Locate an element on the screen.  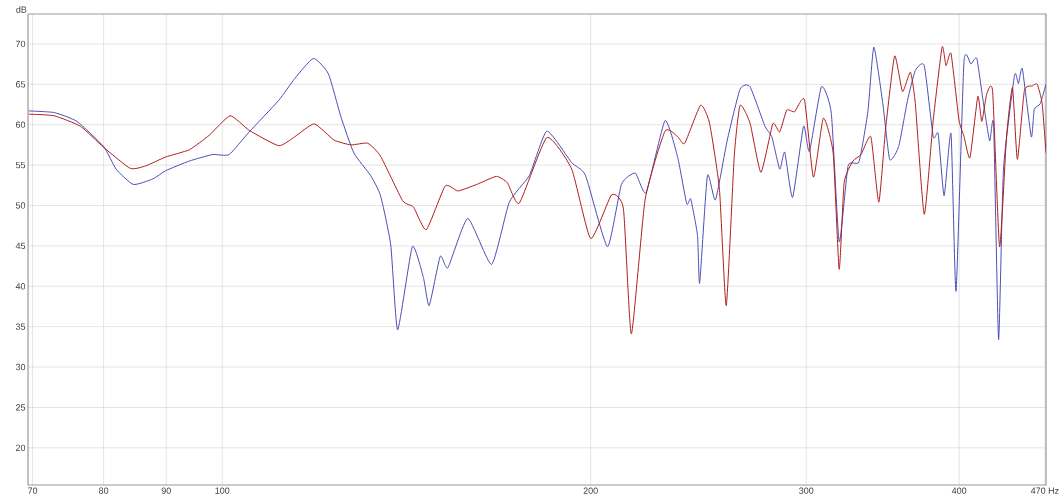
x-tick-label: 470 Hz is located at coordinates (1044, 490).